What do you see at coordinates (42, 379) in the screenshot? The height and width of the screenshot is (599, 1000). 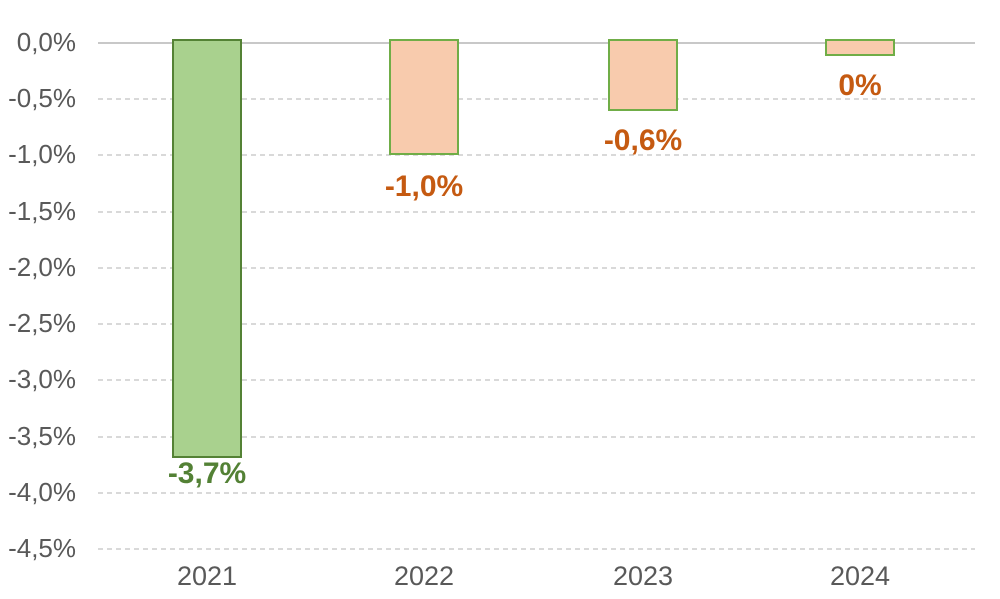 I see `y-tick-label: -3,0%` at bounding box center [42, 379].